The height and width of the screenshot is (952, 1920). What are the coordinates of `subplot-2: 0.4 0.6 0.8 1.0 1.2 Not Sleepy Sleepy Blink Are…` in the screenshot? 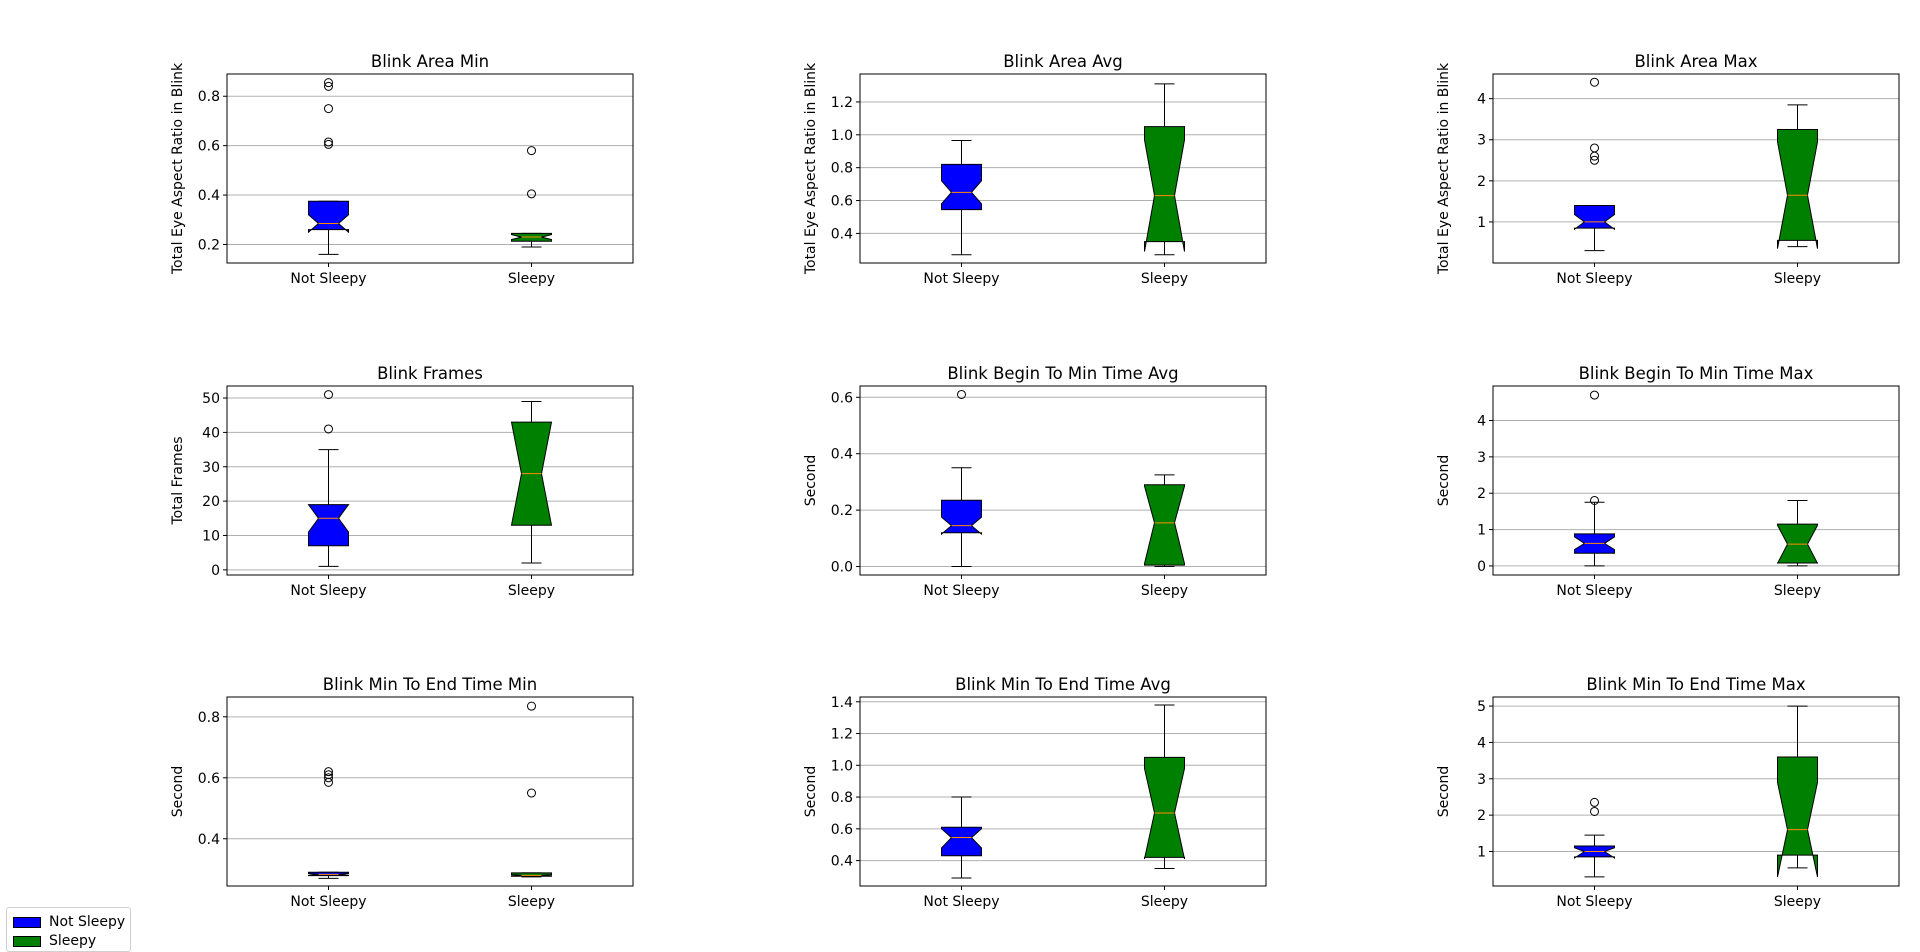 It's located at (1035, 169).